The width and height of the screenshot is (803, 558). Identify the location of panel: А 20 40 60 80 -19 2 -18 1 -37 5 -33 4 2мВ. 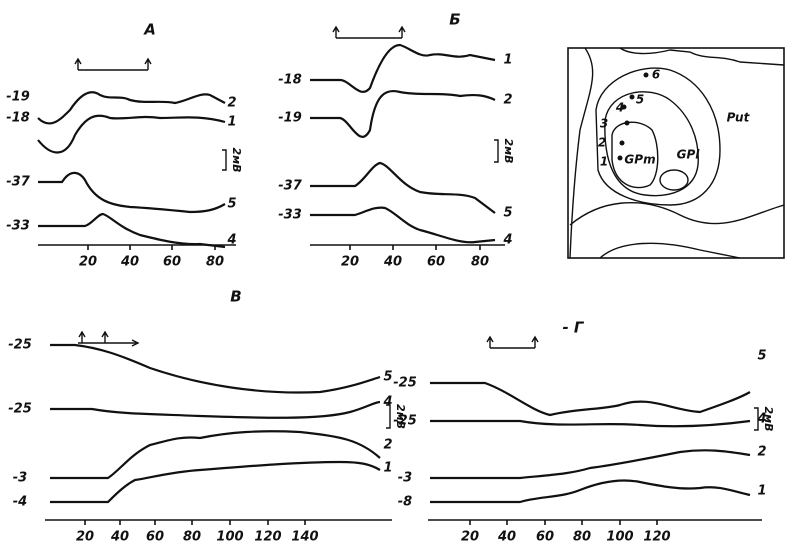
(124, 145).